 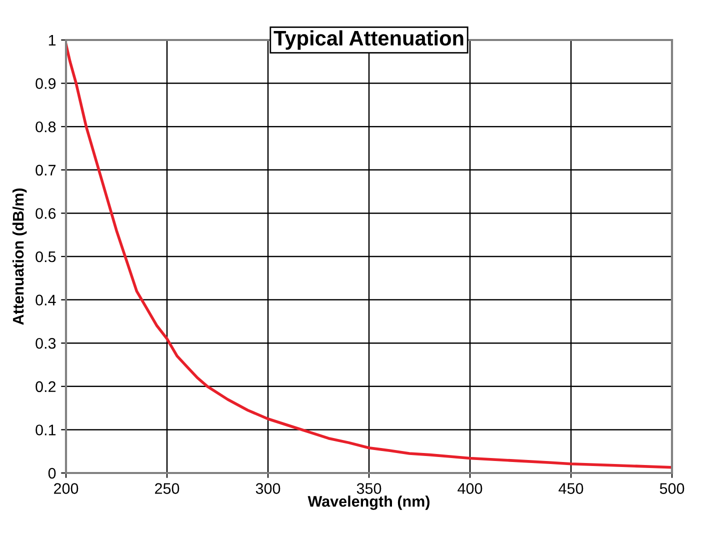 What do you see at coordinates (46, 126) in the screenshot?
I see `y-tick-label: 0.8` at bounding box center [46, 126].